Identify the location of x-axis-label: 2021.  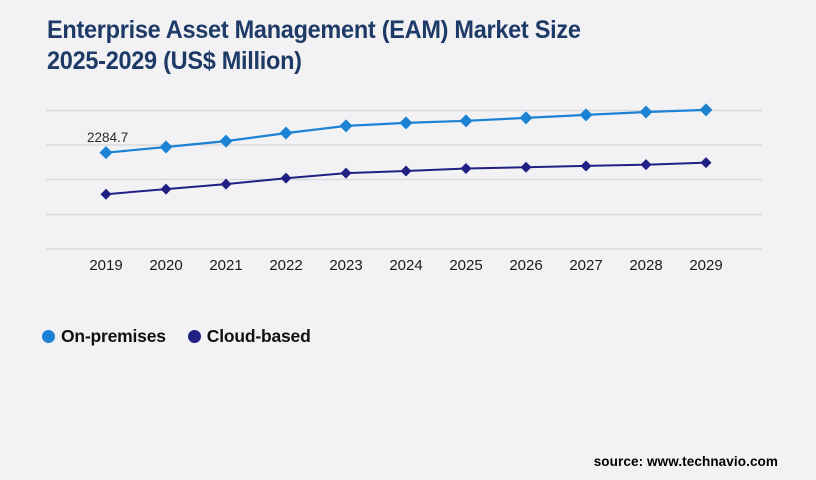
(225, 265).